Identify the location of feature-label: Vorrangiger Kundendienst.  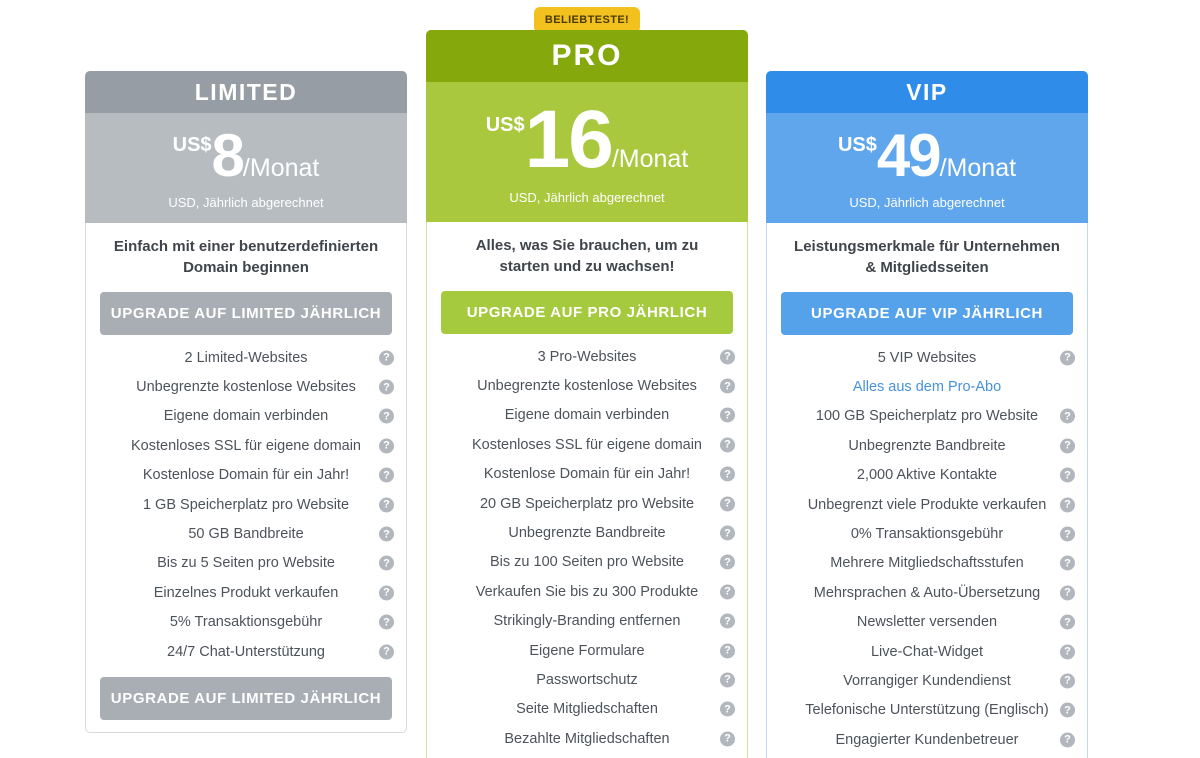
(927, 680).